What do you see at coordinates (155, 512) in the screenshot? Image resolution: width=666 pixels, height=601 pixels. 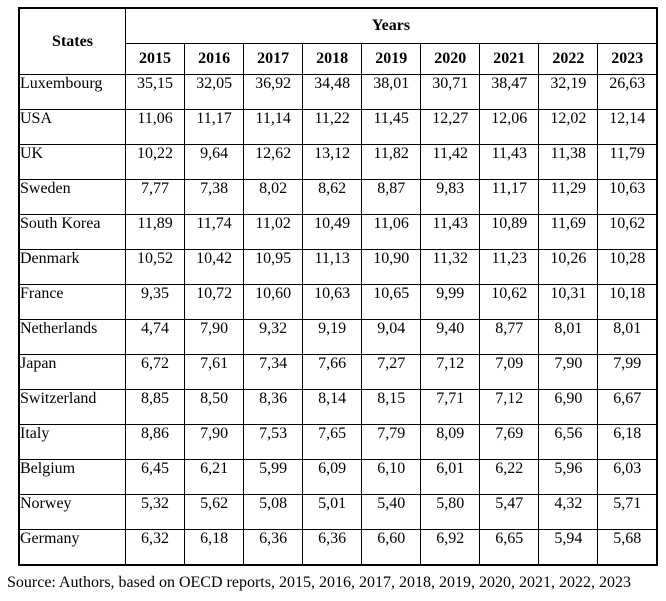 I see `value-cell: 5,32` at bounding box center [155, 512].